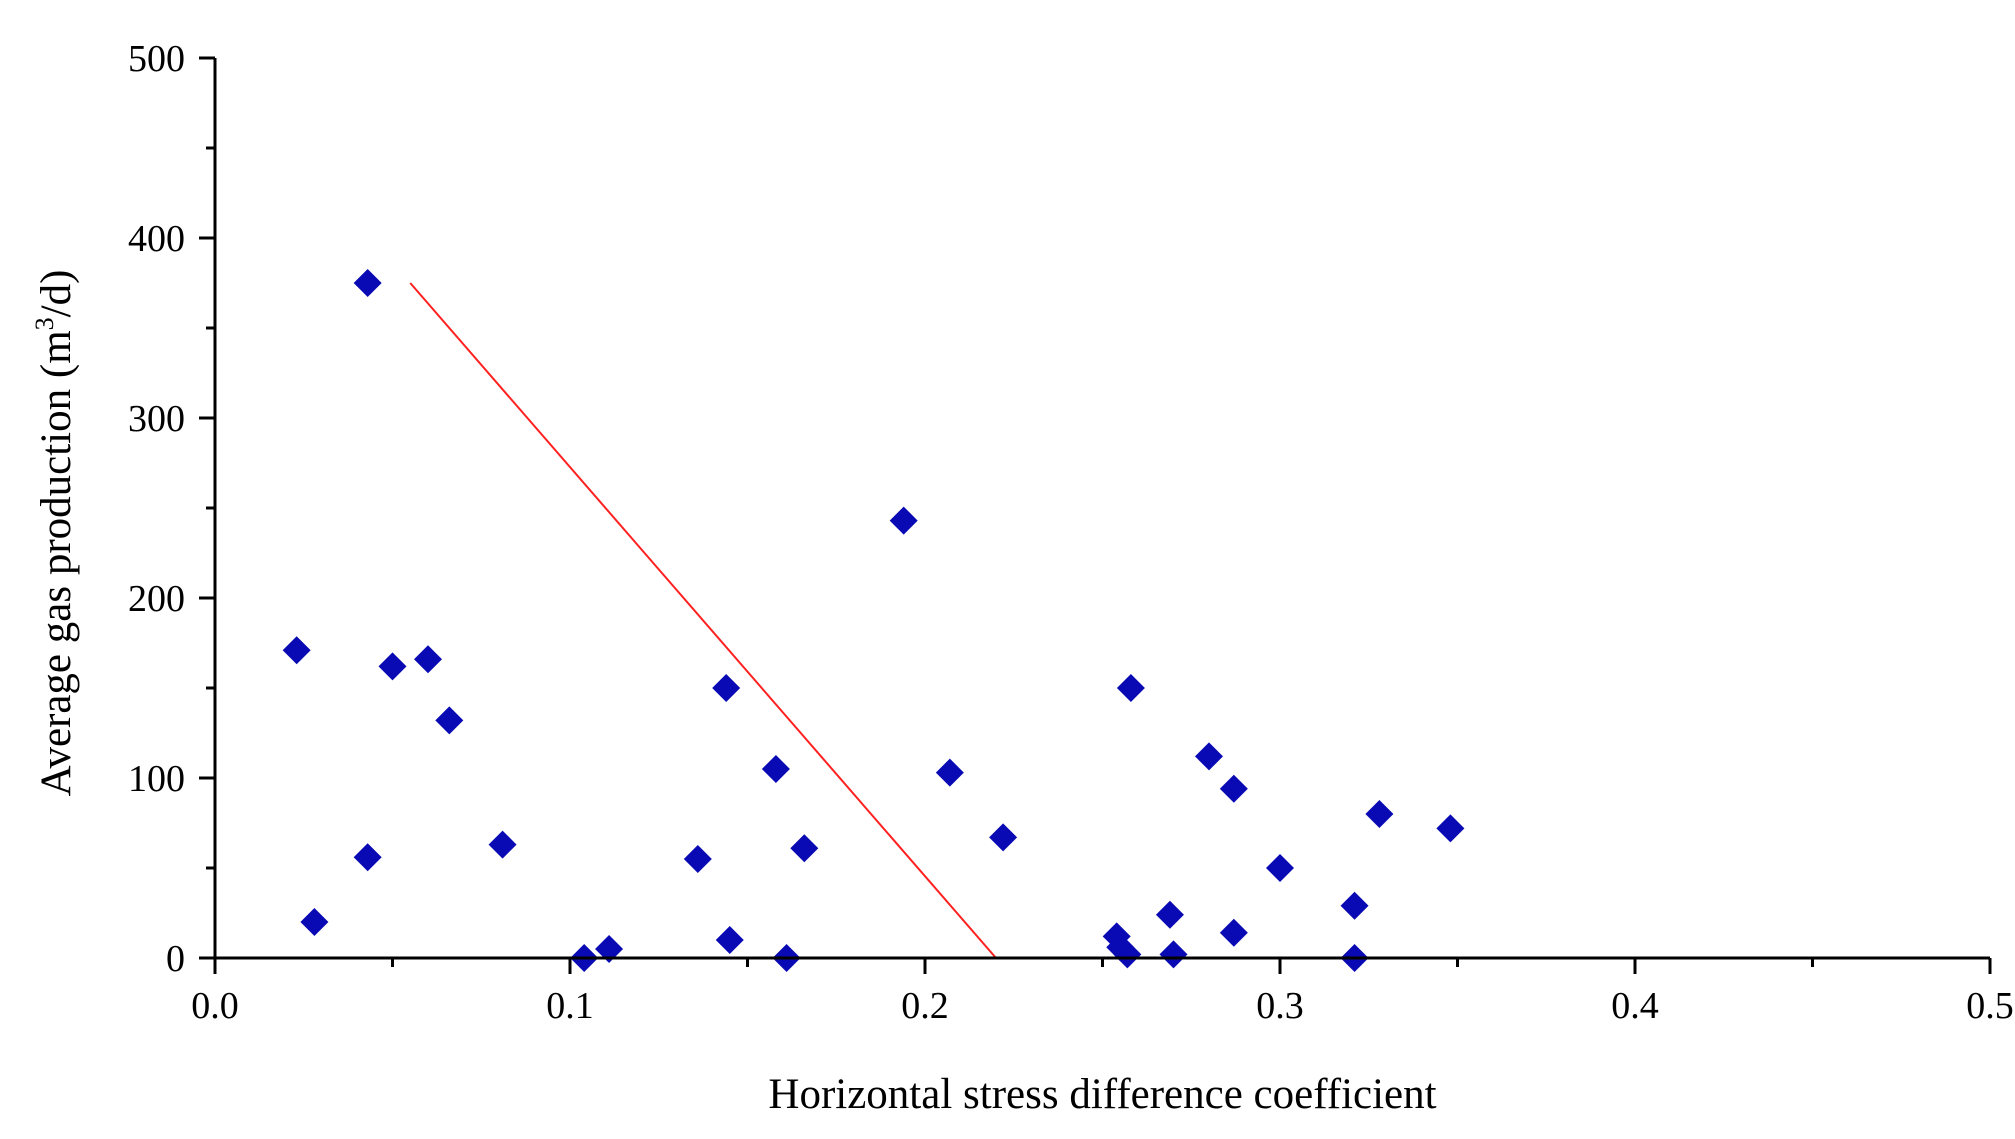 Image resolution: width=2015 pixels, height=1139 pixels. I want to click on x-axis-label: Horizontal stress difference coefficient, so click(1102, 1094).